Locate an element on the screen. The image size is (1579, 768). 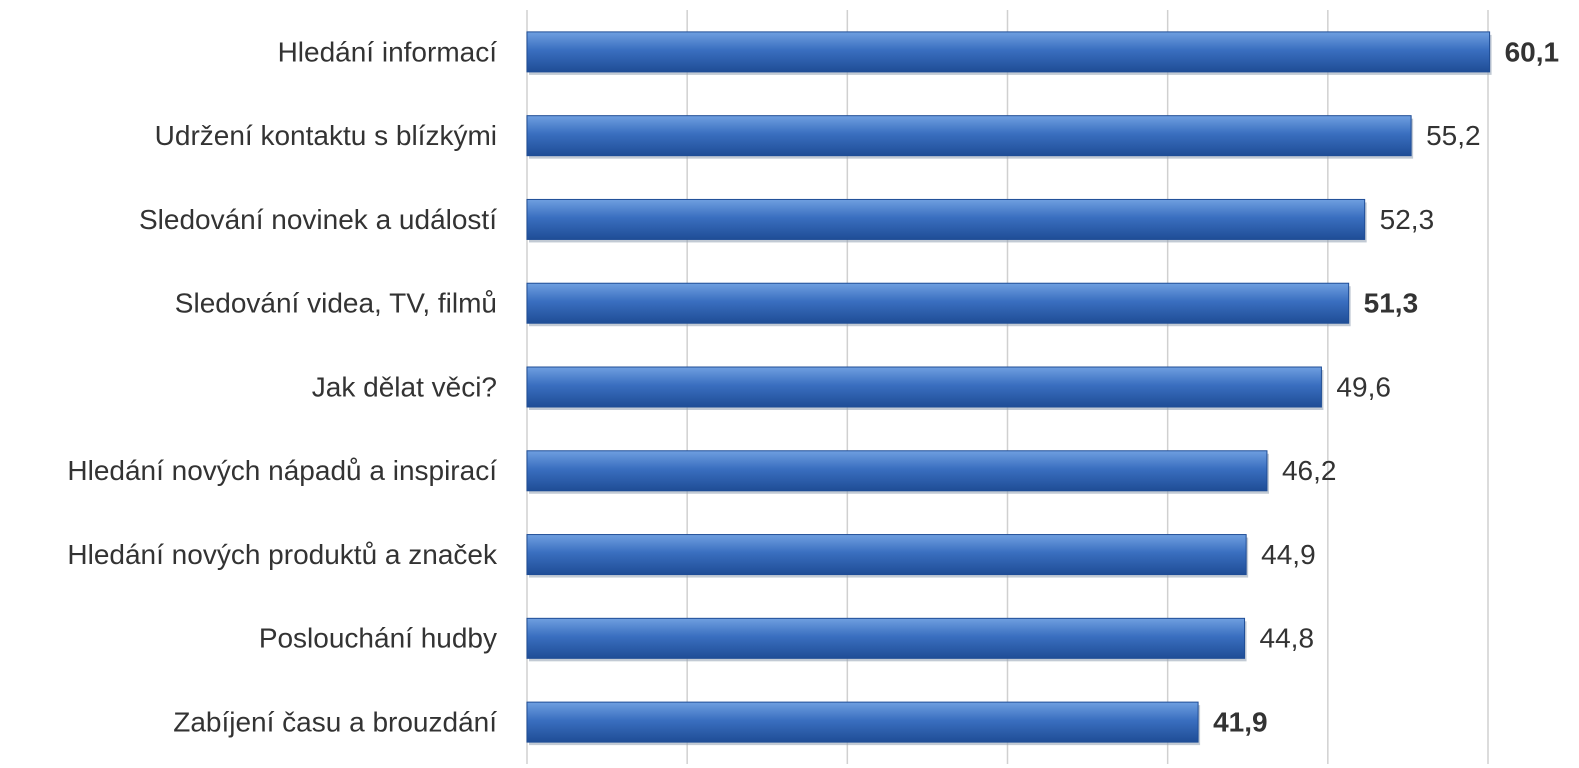
value-label: 52,3 is located at coordinates (1407, 219).